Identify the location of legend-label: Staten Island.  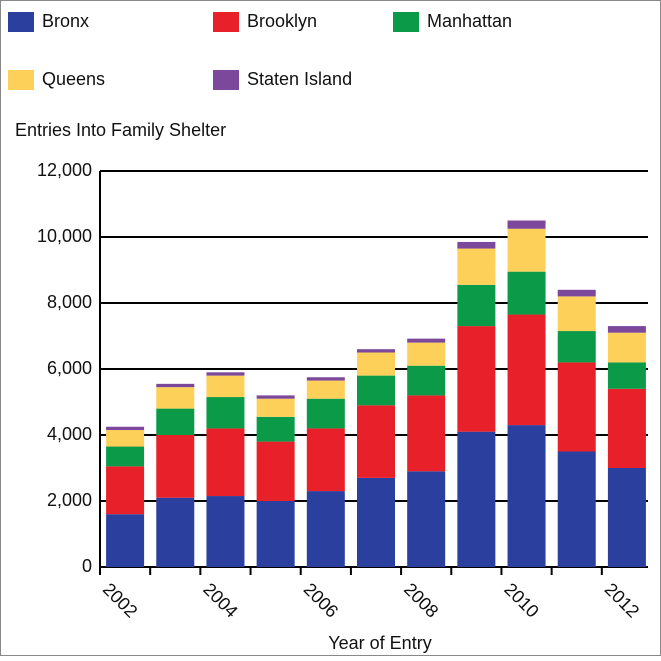
(299, 79).